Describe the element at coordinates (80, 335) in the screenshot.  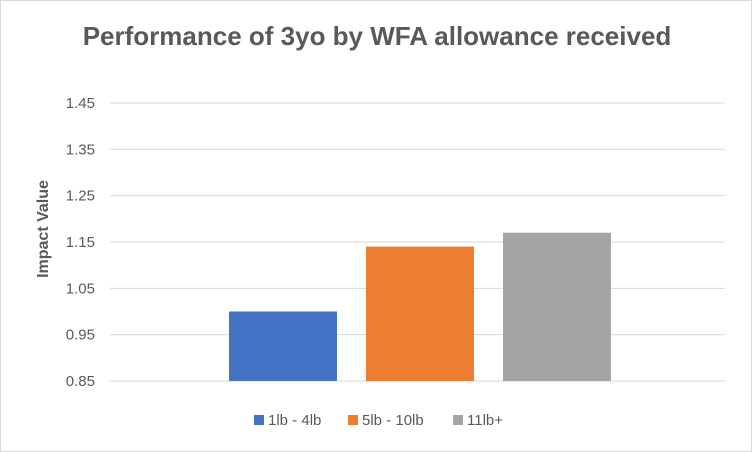
I see `y-tick-label: 0.95` at that location.